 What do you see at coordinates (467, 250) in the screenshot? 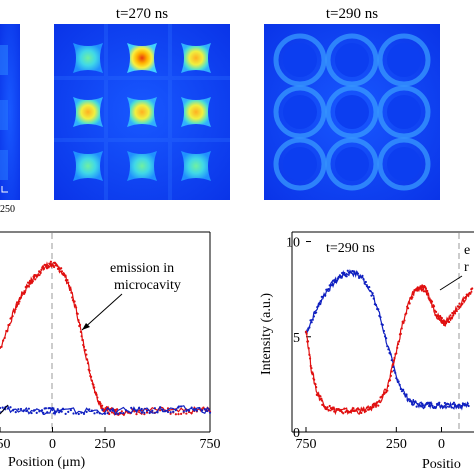
I see `annotation-right-line1: e` at bounding box center [467, 250].